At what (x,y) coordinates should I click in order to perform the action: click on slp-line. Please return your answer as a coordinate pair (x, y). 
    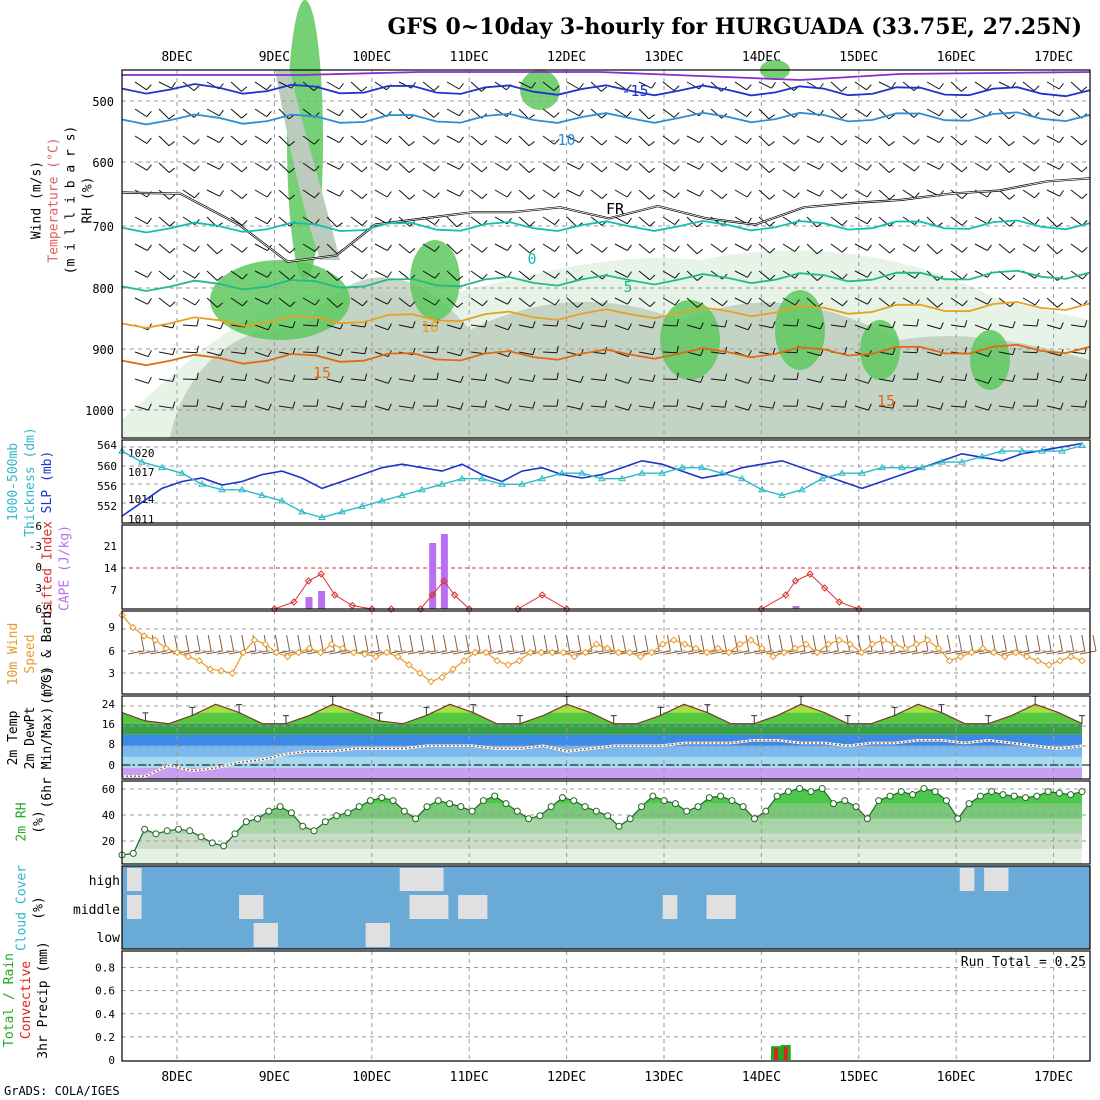
    Looking at the image, I should click on (602, 479).